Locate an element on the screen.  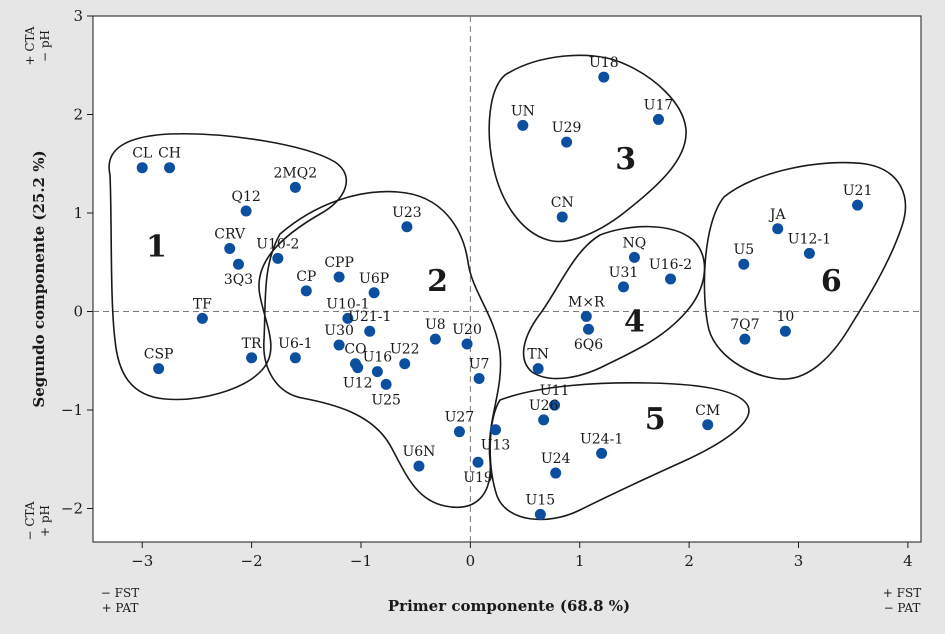
corner-bottom-left-1: − CTA is located at coordinates (30, 520).